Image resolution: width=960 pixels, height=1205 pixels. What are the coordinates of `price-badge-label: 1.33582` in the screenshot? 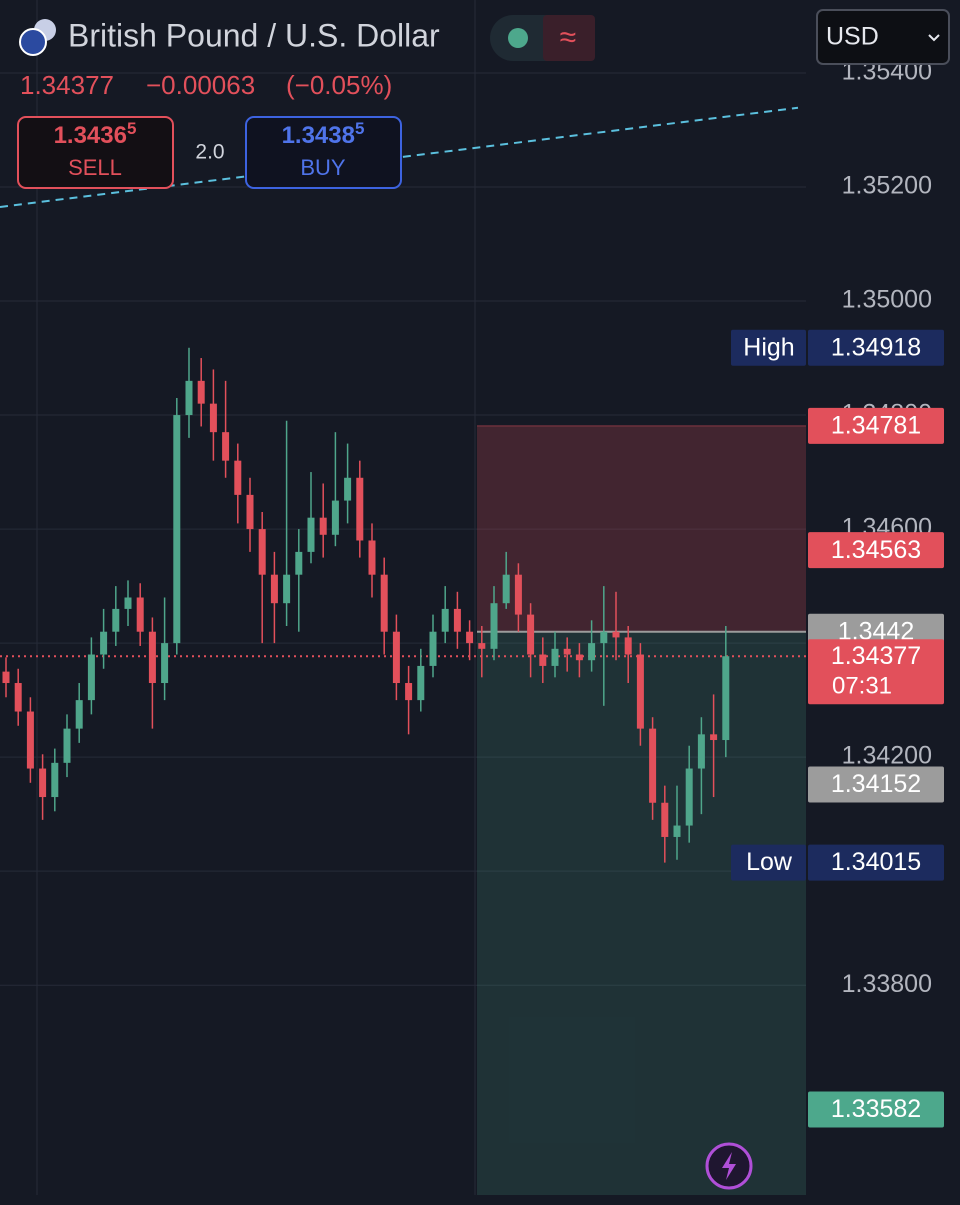 It's located at (876, 1109).